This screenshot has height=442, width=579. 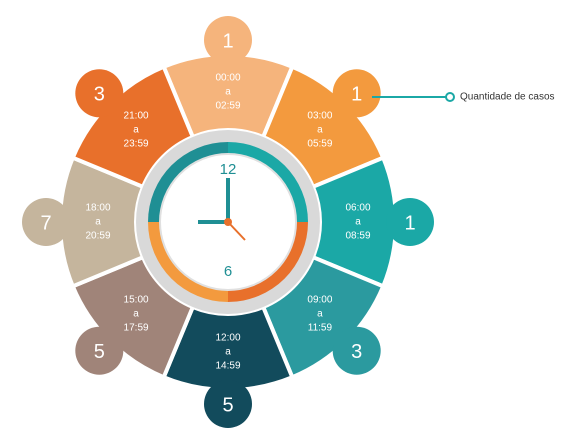 What do you see at coordinates (320, 328) in the screenshot?
I see `time-end: 11:59` at bounding box center [320, 328].